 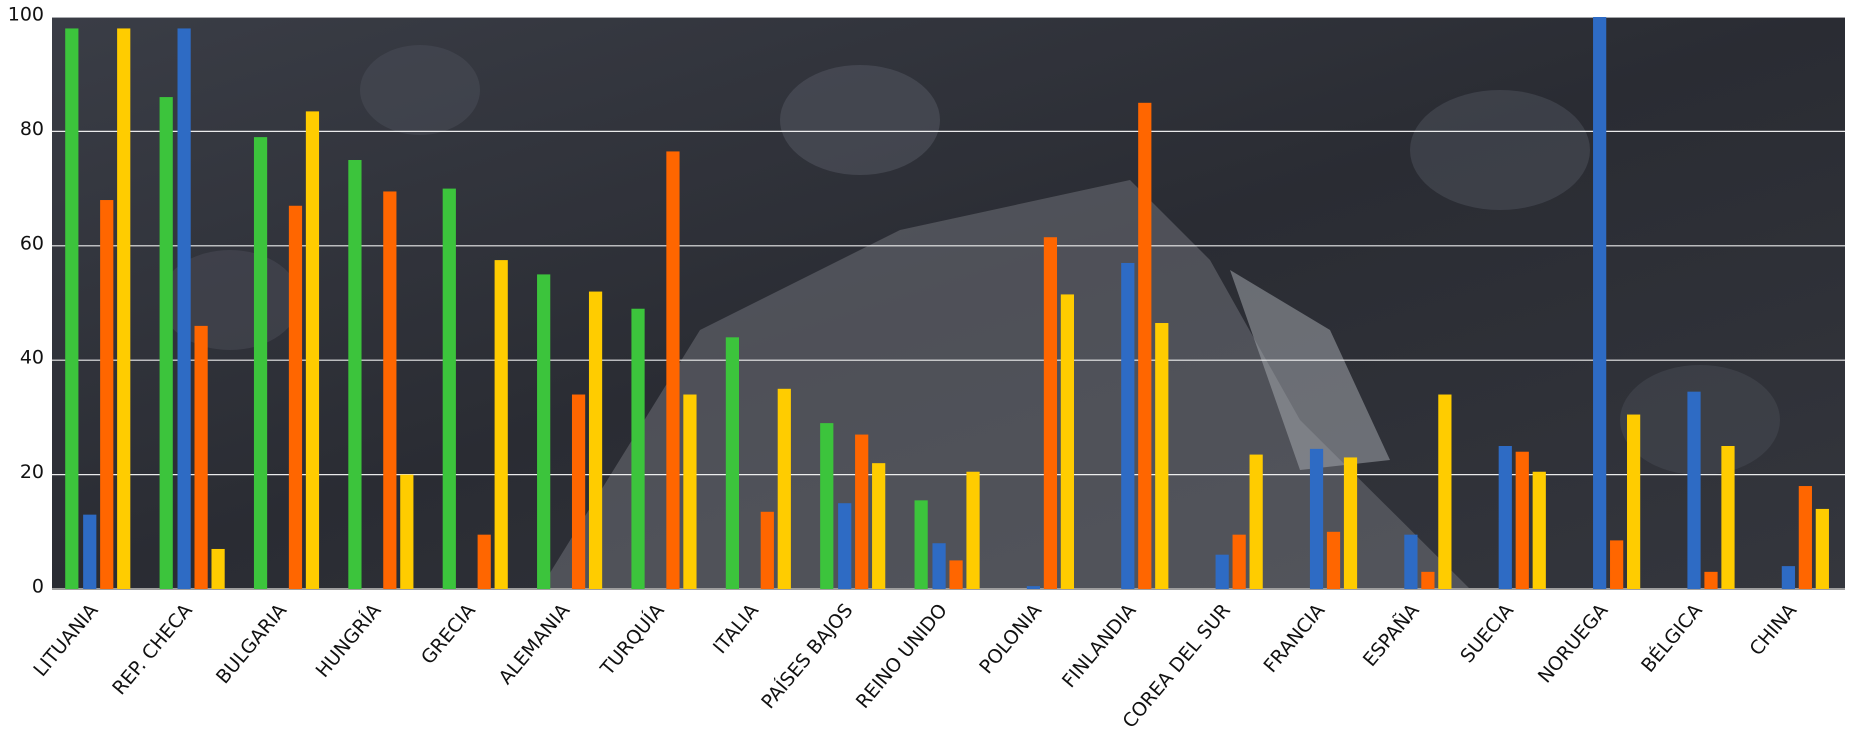 What do you see at coordinates (806, 656) in the screenshot?
I see `x-tick-label: PAÍSES BAJOS` at bounding box center [806, 656].